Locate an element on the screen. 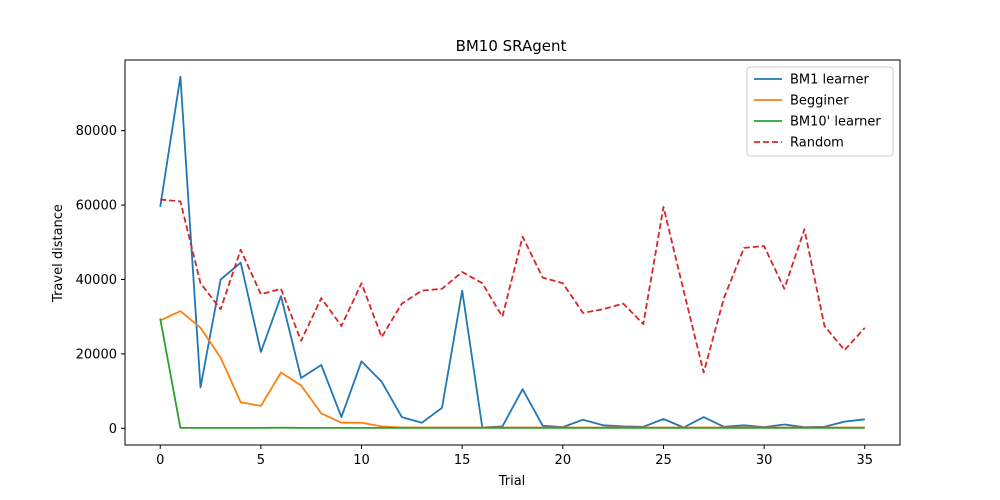 This screenshot has height=500, width=1000. y-tick-label: 80000 is located at coordinates (96, 131).